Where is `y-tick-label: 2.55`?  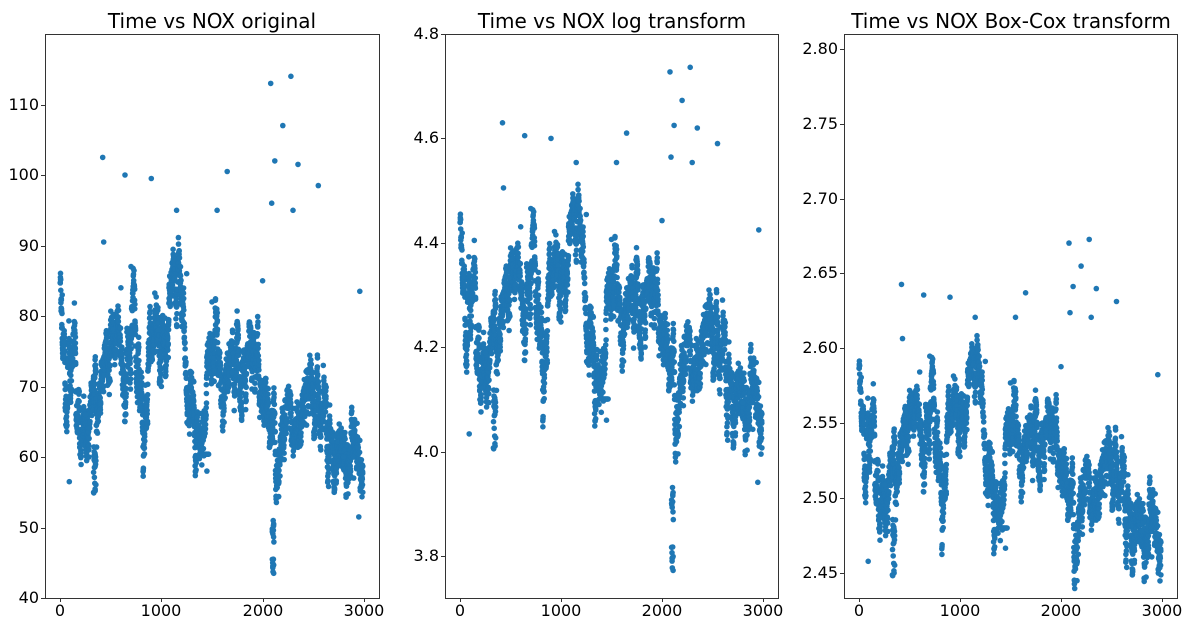 y-tick-label: 2.55 is located at coordinates (820, 422).